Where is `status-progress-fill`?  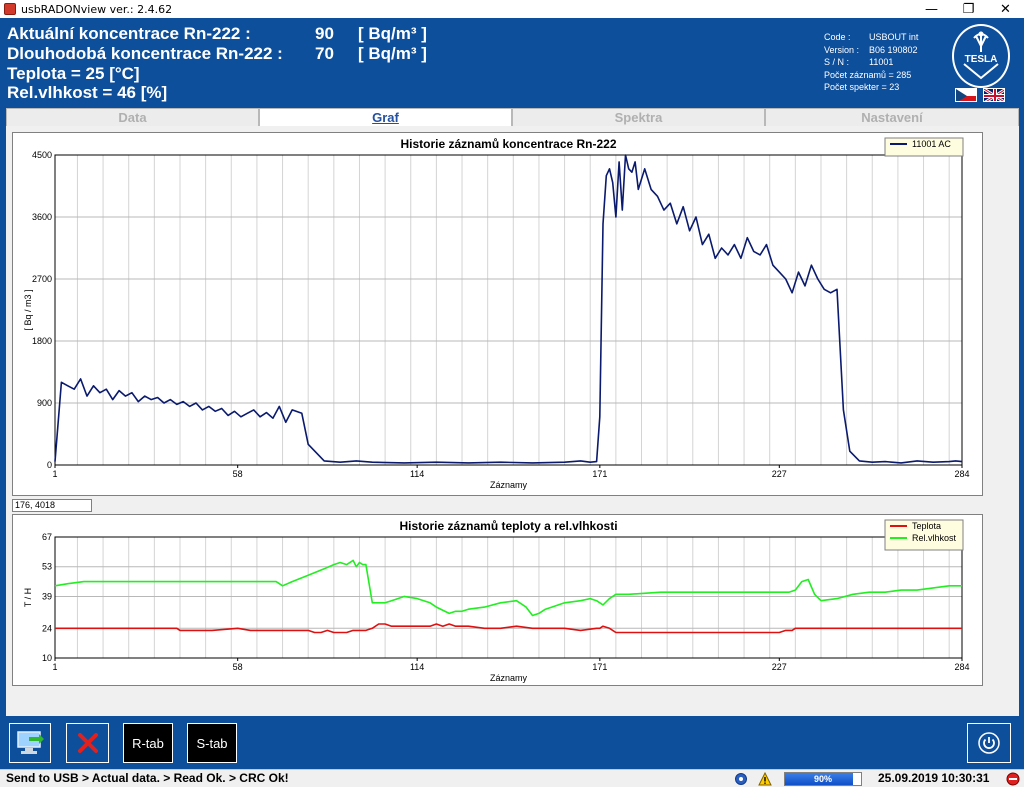 status-progress-fill is located at coordinates (819, 779).